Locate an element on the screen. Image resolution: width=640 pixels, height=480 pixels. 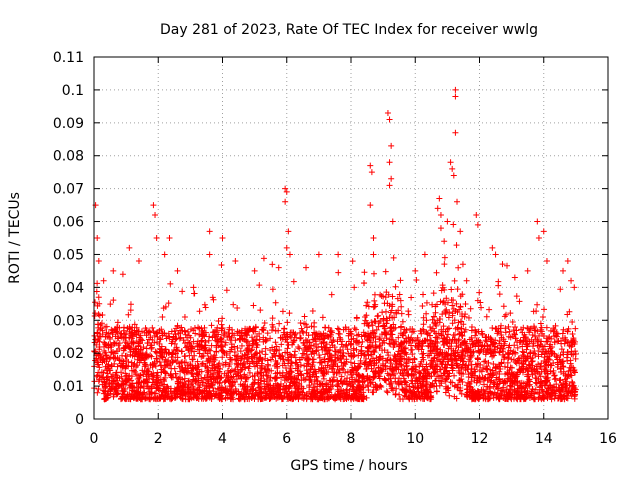
x-tick-label: 0 is located at coordinates (94, 439).